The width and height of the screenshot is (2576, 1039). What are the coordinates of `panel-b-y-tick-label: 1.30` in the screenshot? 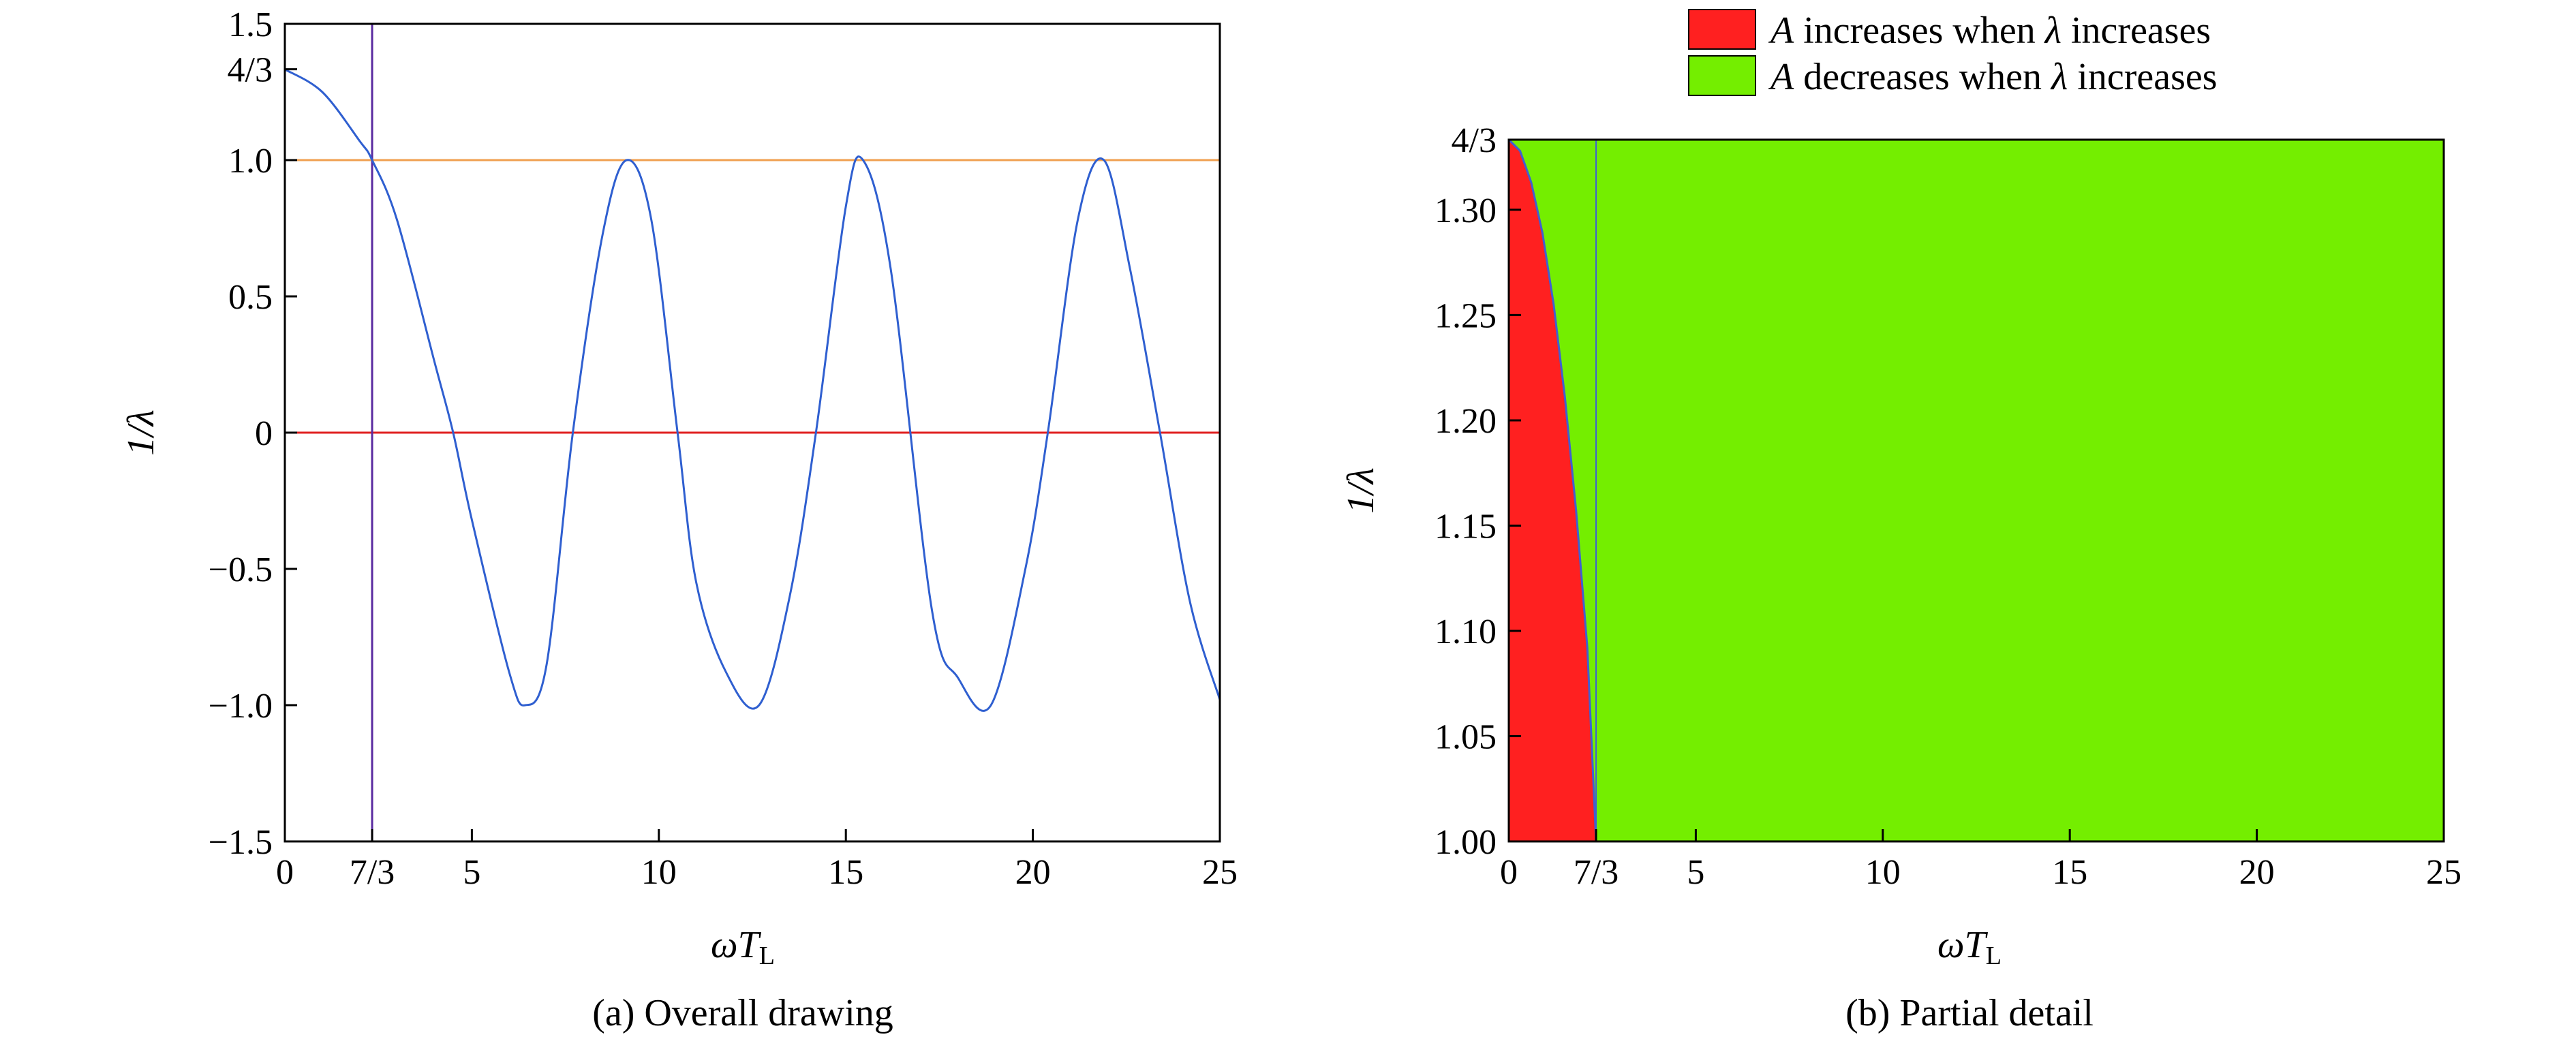 It's located at (1466, 210).